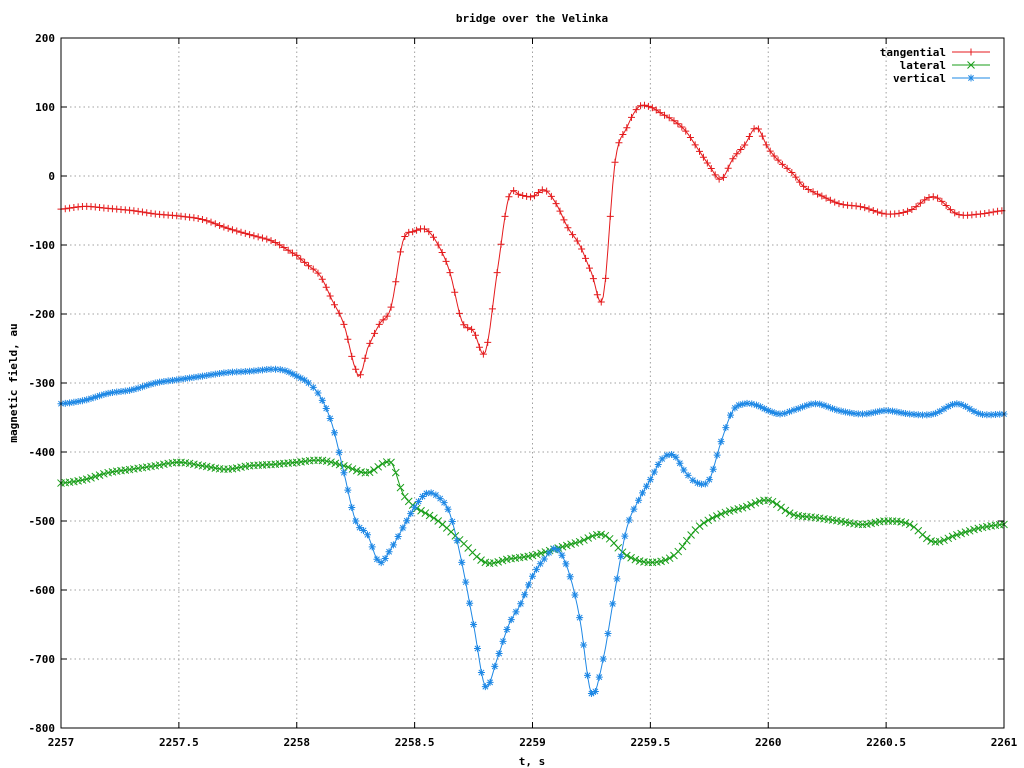  What do you see at coordinates (51, 176) in the screenshot?
I see `y-tick-label: 0` at bounding box center [51, 176].